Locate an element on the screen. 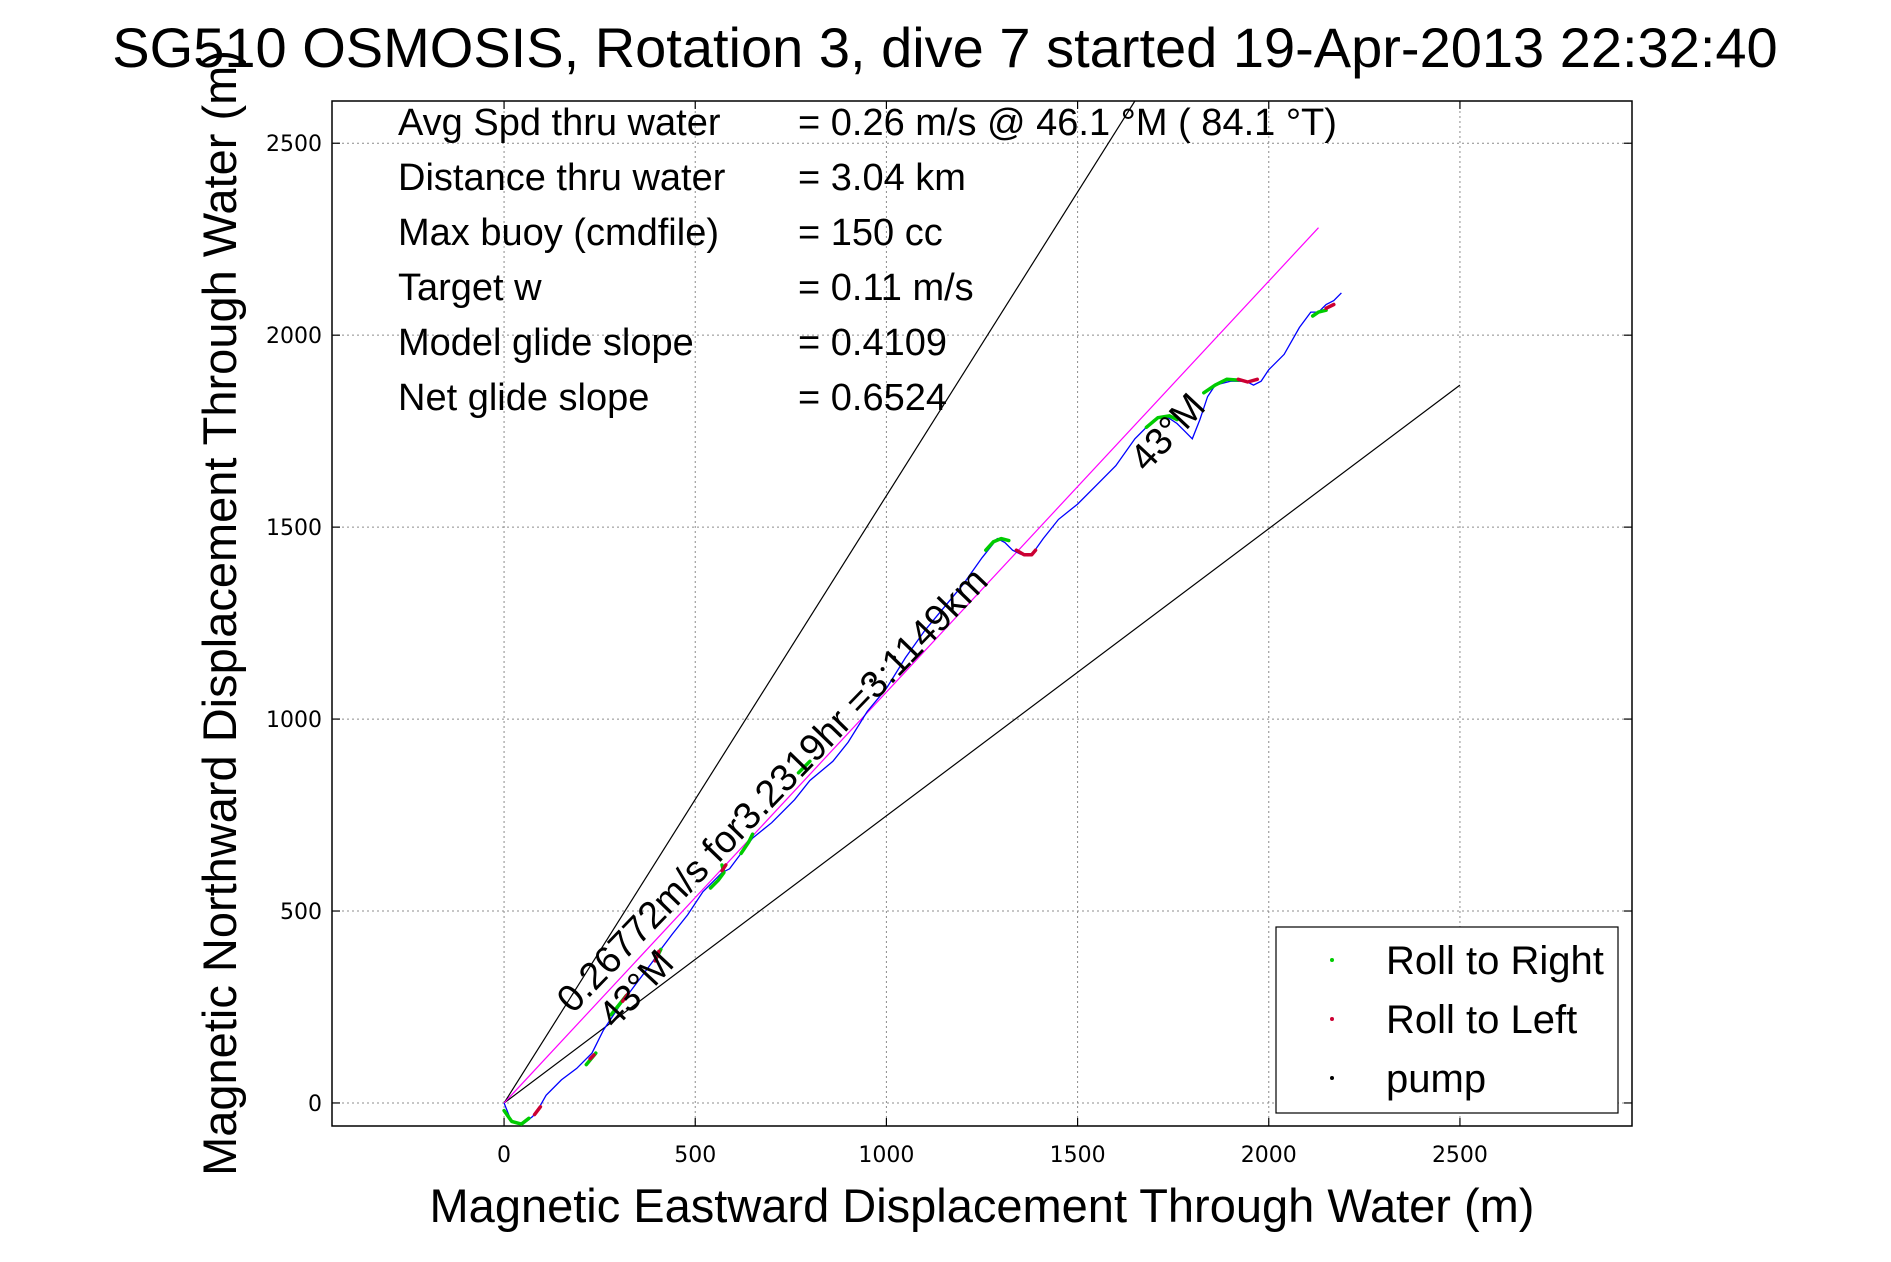 The width and height of the screenshot is (1891, 1262). stat-label: Net glide slope is located at coordinates (523, 398).